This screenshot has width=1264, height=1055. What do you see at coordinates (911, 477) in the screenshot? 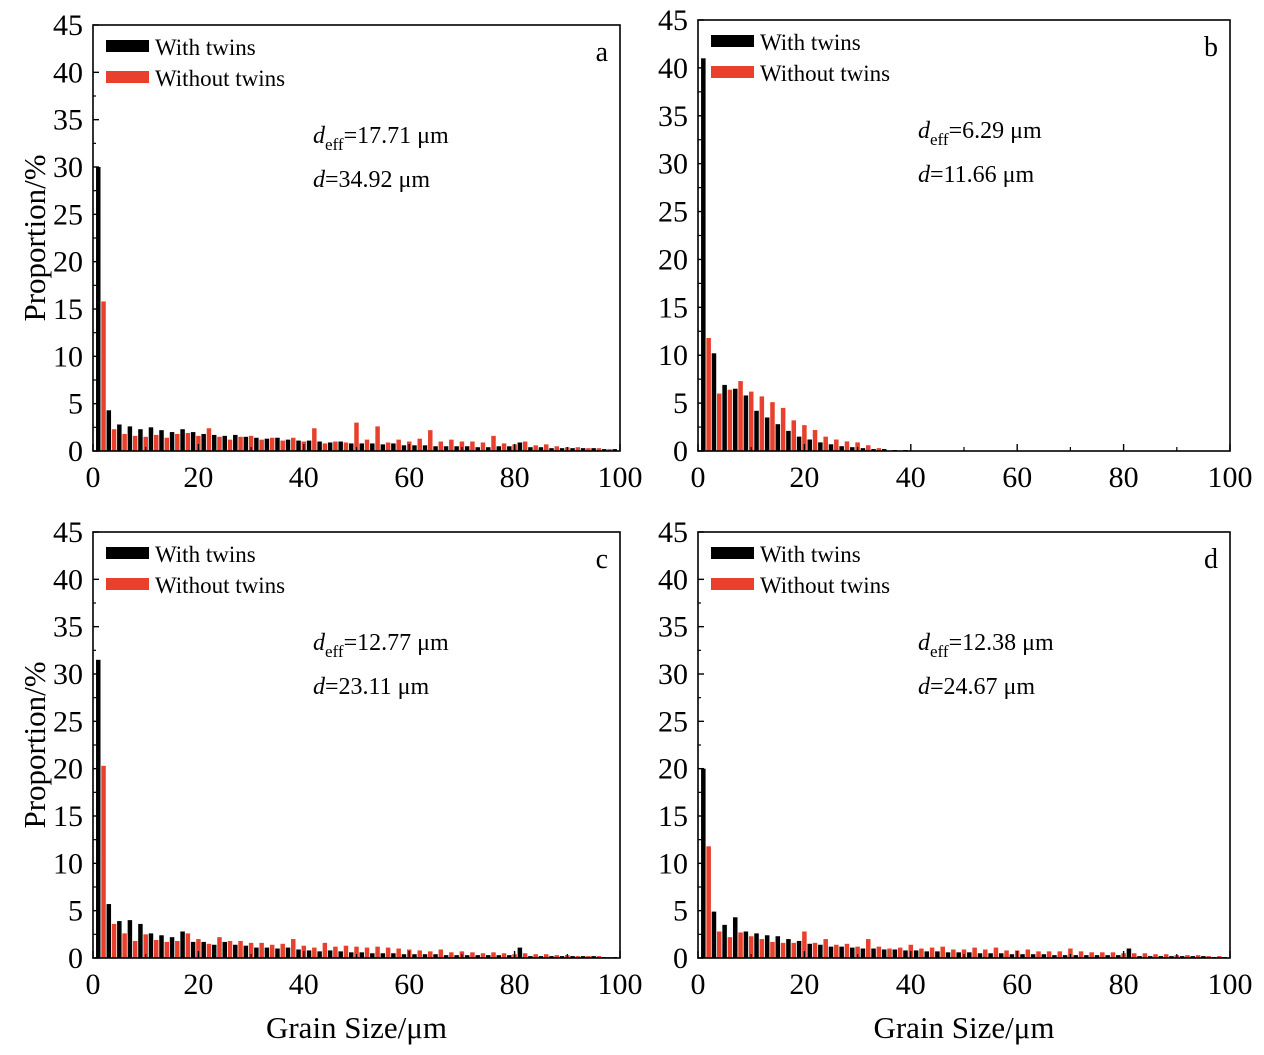
I see `x-tick-label: 40` at bounding box center [911, 477].